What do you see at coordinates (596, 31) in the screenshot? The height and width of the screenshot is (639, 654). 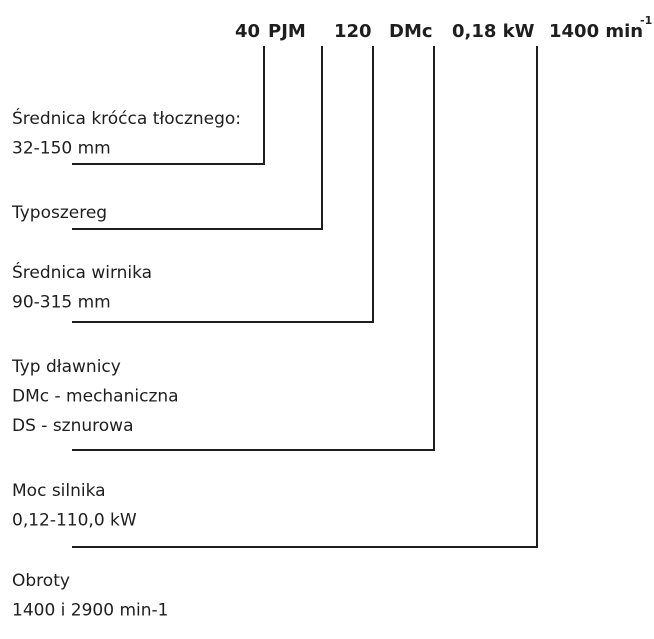 I see `code: 1400 min` at bounding box center [596, 31].